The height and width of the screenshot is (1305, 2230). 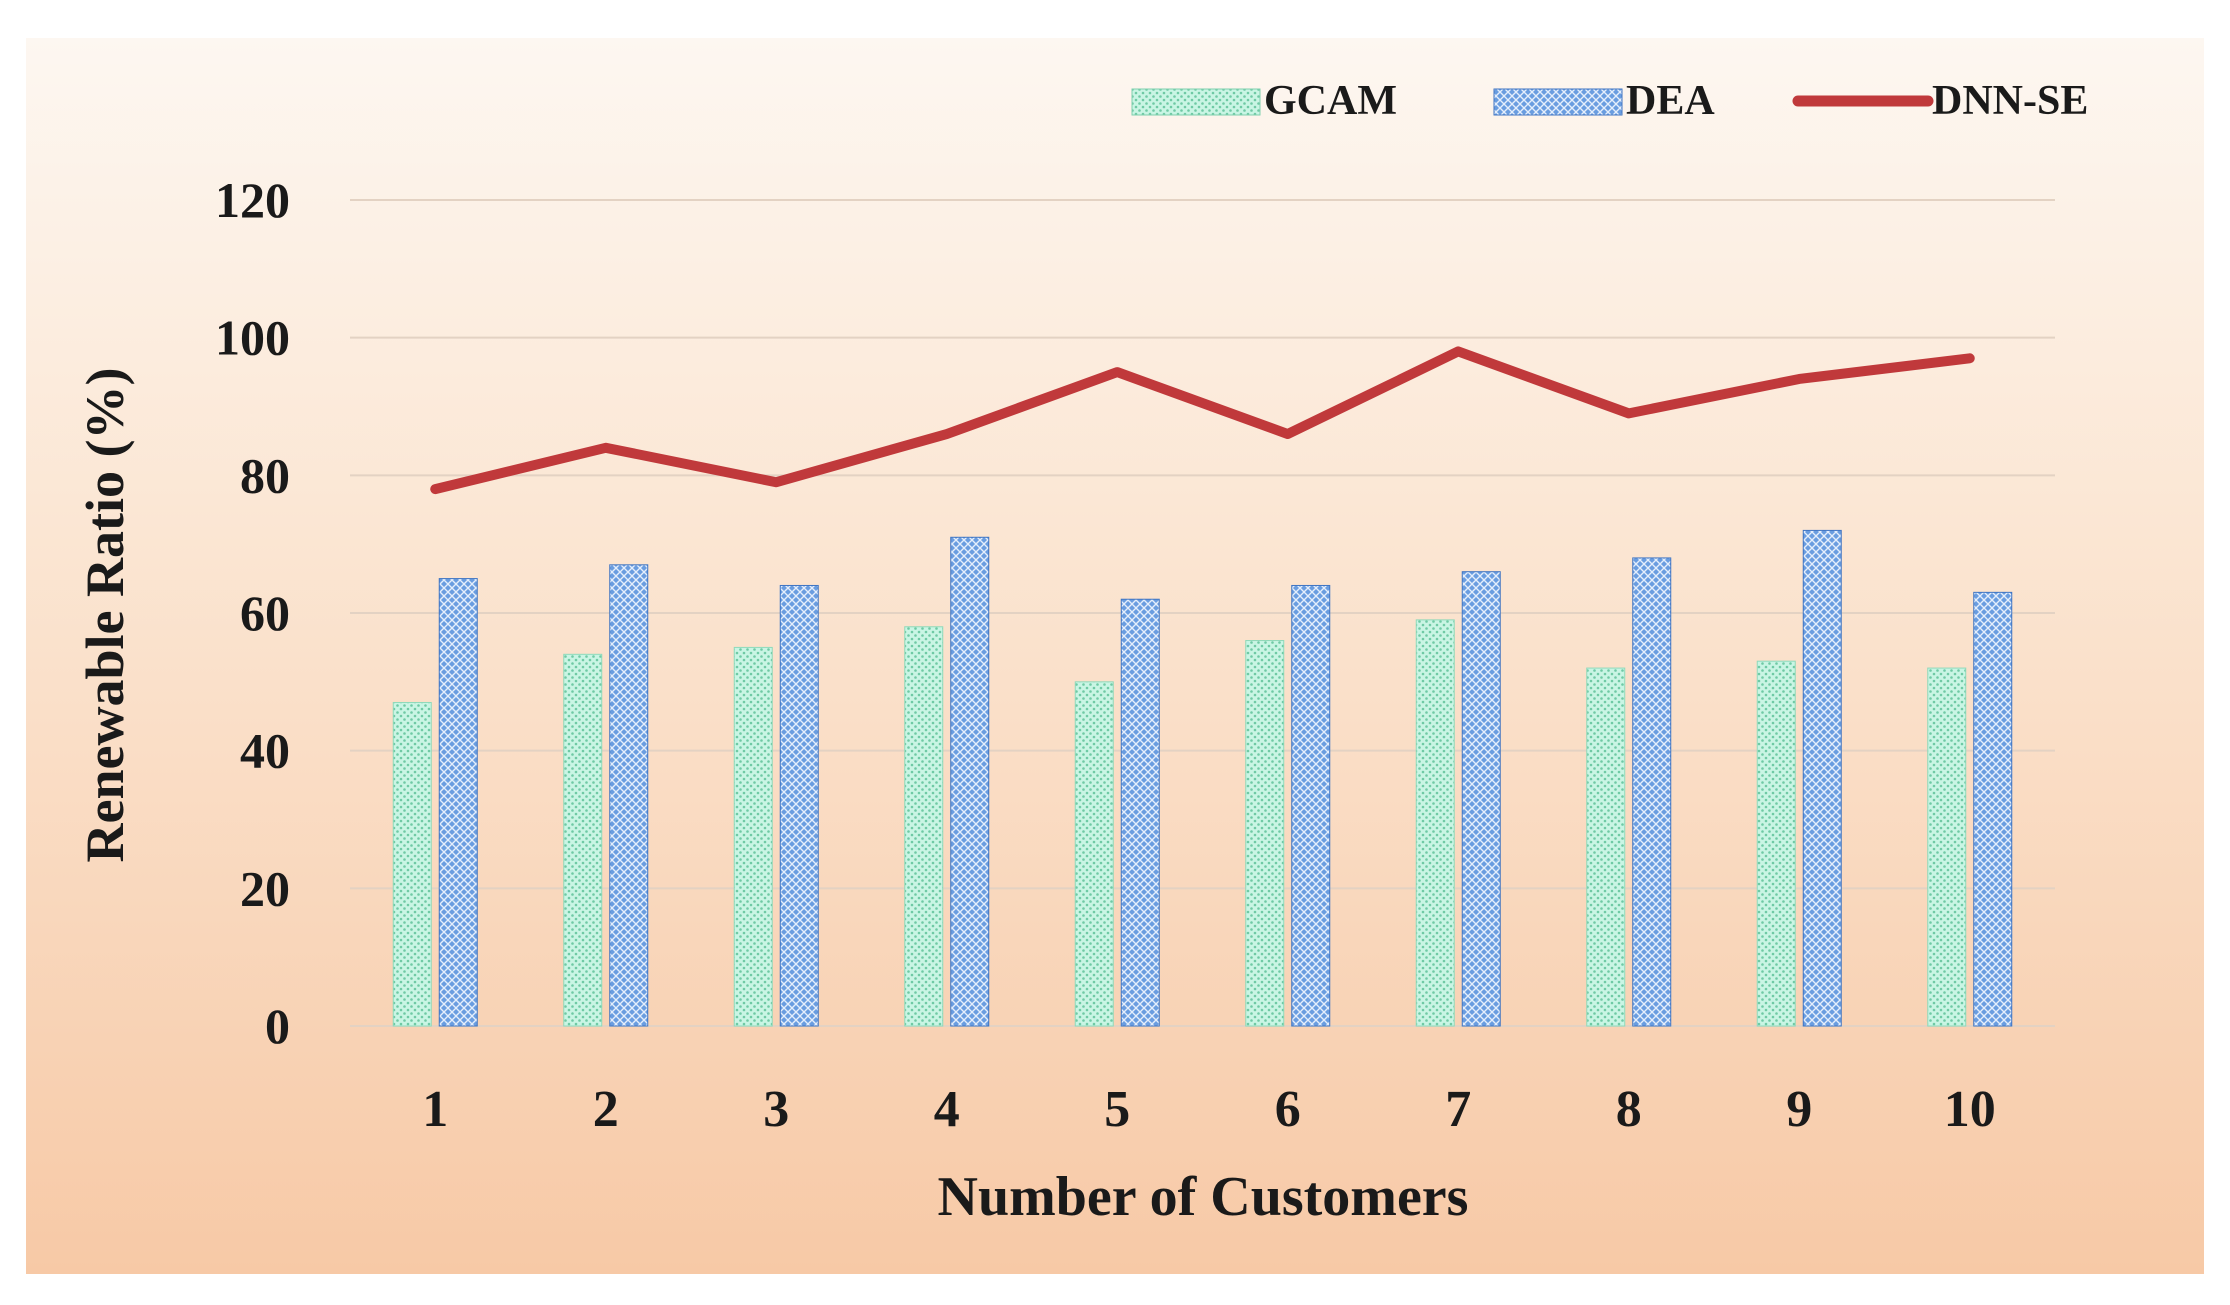 What do you see at coordinates (1330, 101) in the screenshot?
I see `legend-label-gcam: GCAM` at bounding box center [1330, 101].